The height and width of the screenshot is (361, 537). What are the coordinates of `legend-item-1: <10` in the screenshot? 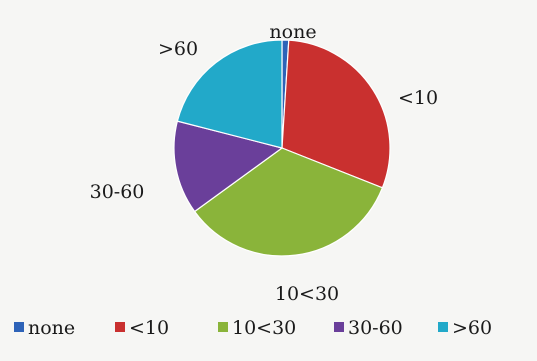 It's located at (142, 328).